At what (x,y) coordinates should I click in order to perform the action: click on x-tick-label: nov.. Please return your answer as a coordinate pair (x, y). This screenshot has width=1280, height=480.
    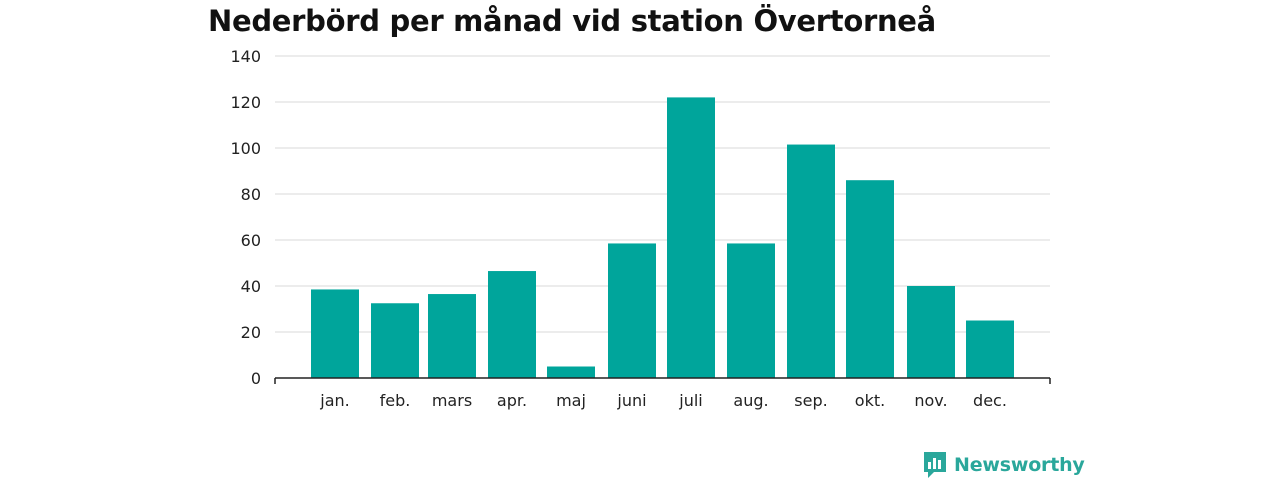
    Looking at the image, I should click on (930, 400).